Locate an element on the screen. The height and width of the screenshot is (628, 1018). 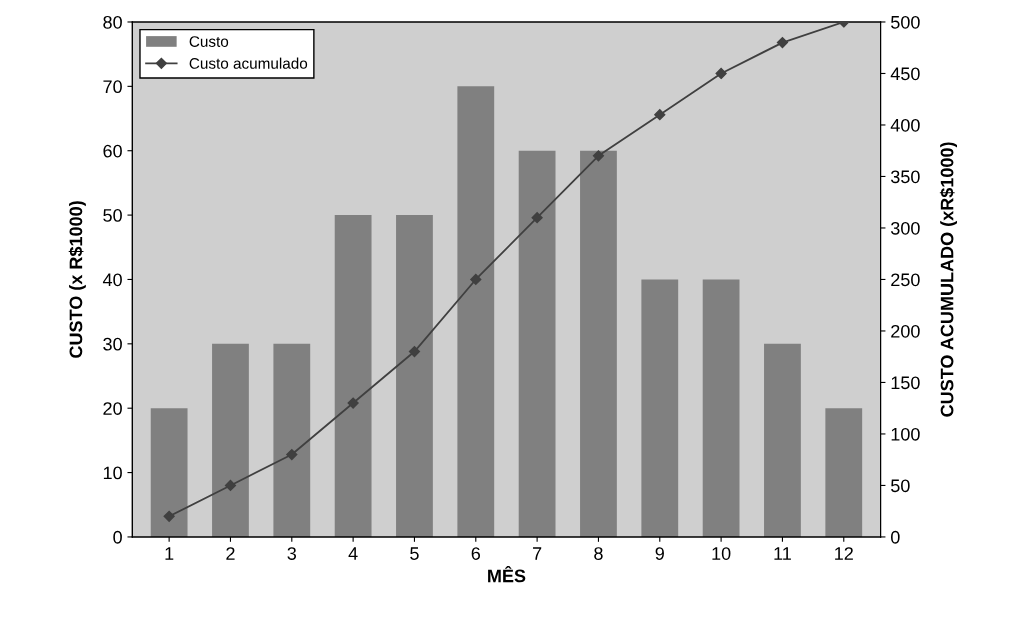
y2-tick-label: 300 is located at coordinates (905, 228).